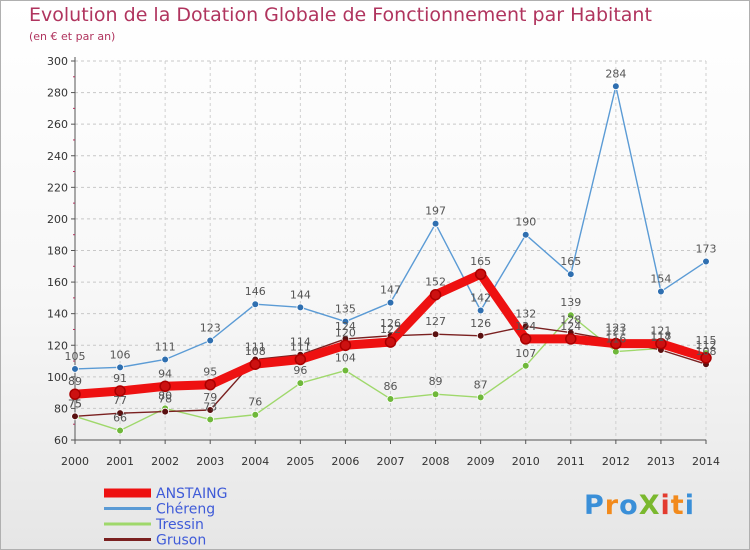  Describe the element at coordinates (615, 328) in the screenshot. I see `data-label: 123` at that location.